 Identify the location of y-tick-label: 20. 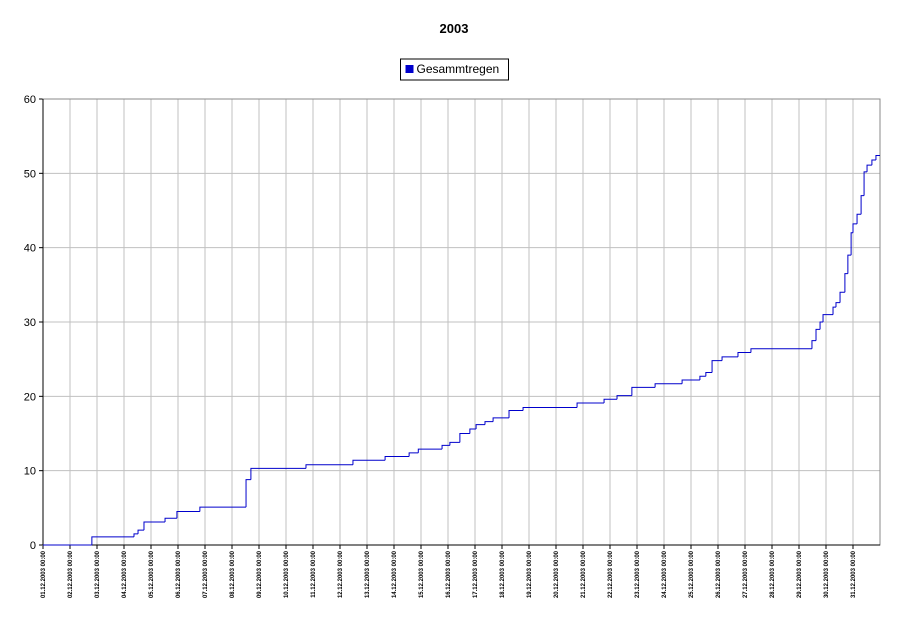
(30, 397).